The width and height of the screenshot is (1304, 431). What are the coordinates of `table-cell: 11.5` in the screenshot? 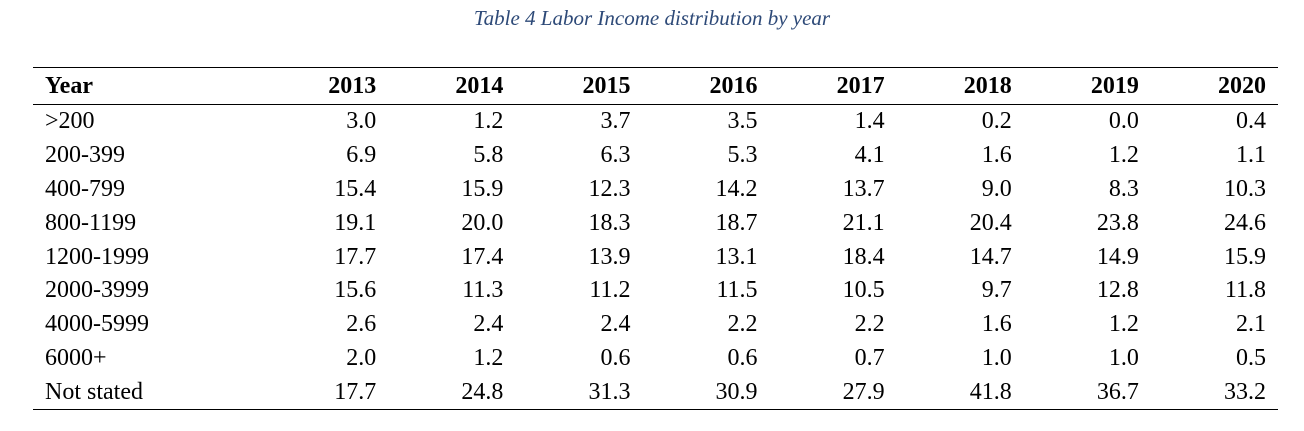 It's located at (737, 290).